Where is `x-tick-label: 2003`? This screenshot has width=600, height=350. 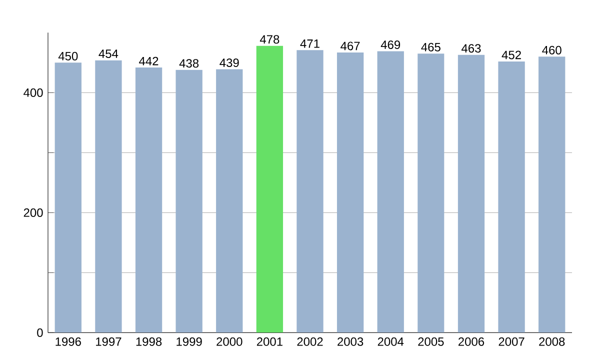 x-tick-label: 2003 is located at coordinates (351, 341).